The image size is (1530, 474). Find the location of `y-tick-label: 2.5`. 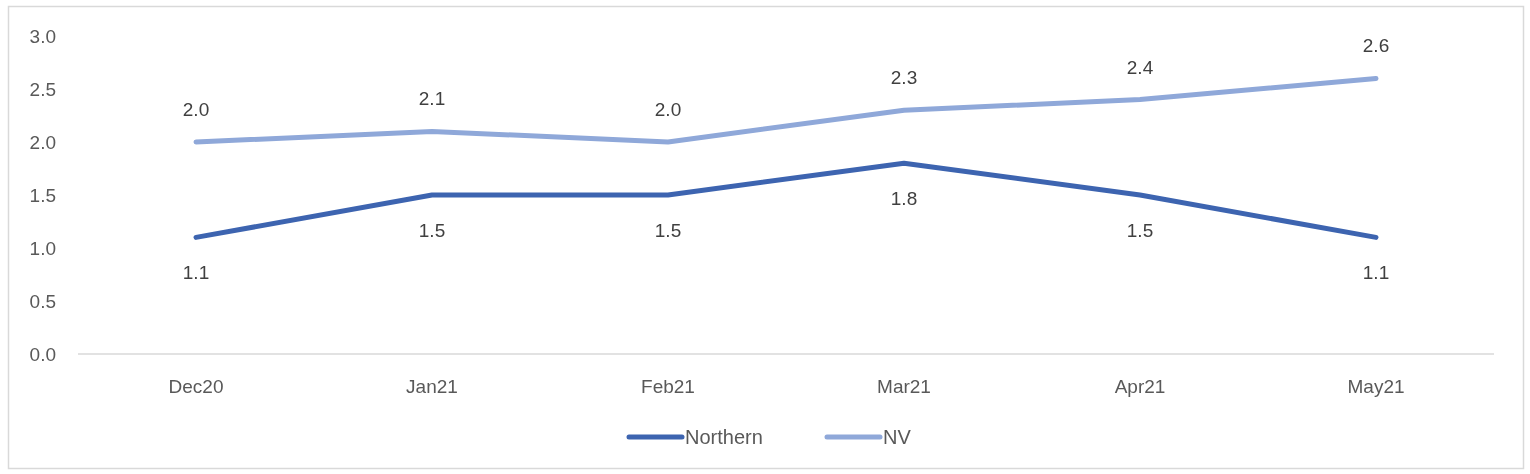

y-tick-label: 2.5 is located at coordinates (42, 89).